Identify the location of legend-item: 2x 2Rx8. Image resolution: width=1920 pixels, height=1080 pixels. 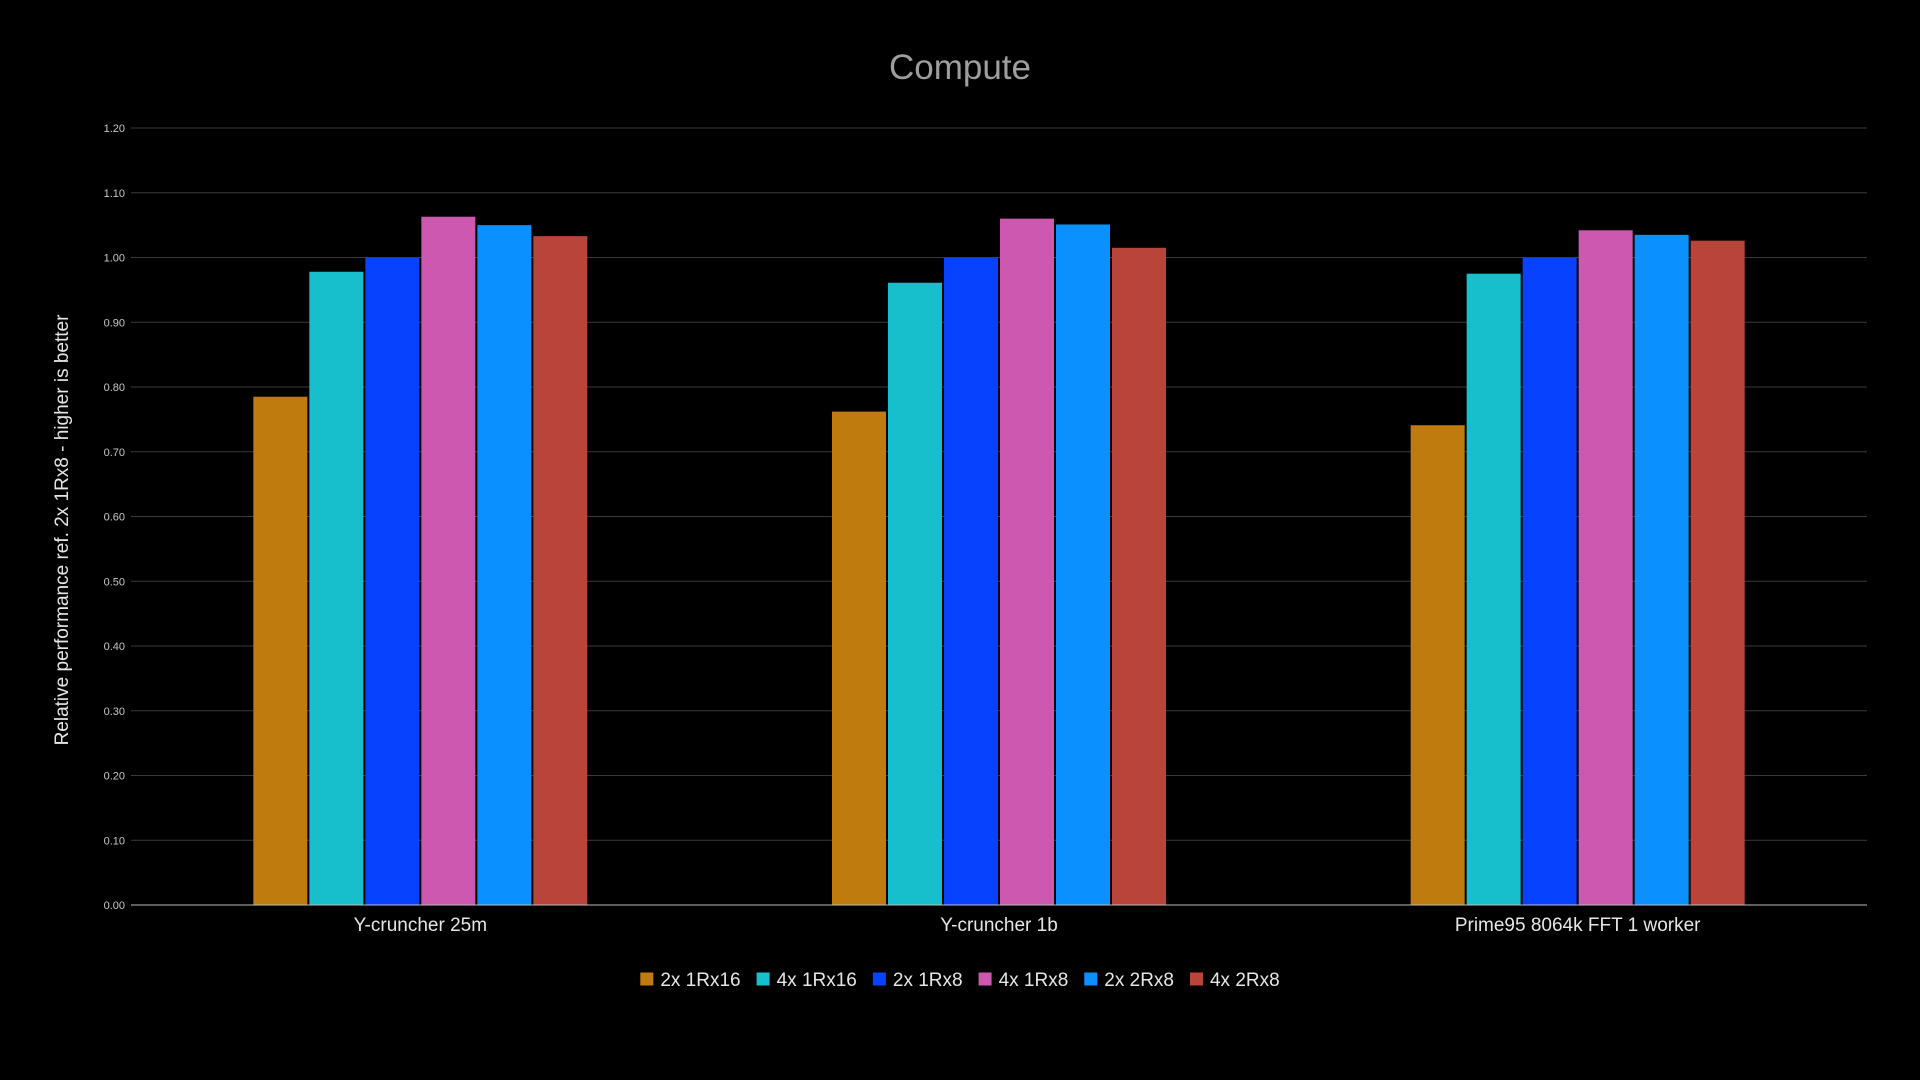
(1129, 980).